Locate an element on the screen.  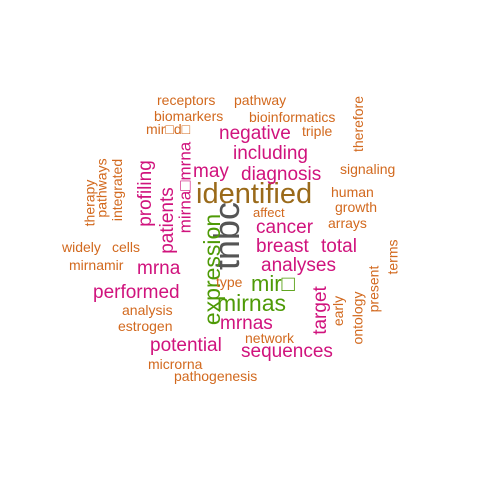
word-affect: affect is located at coordinates (269, 212).